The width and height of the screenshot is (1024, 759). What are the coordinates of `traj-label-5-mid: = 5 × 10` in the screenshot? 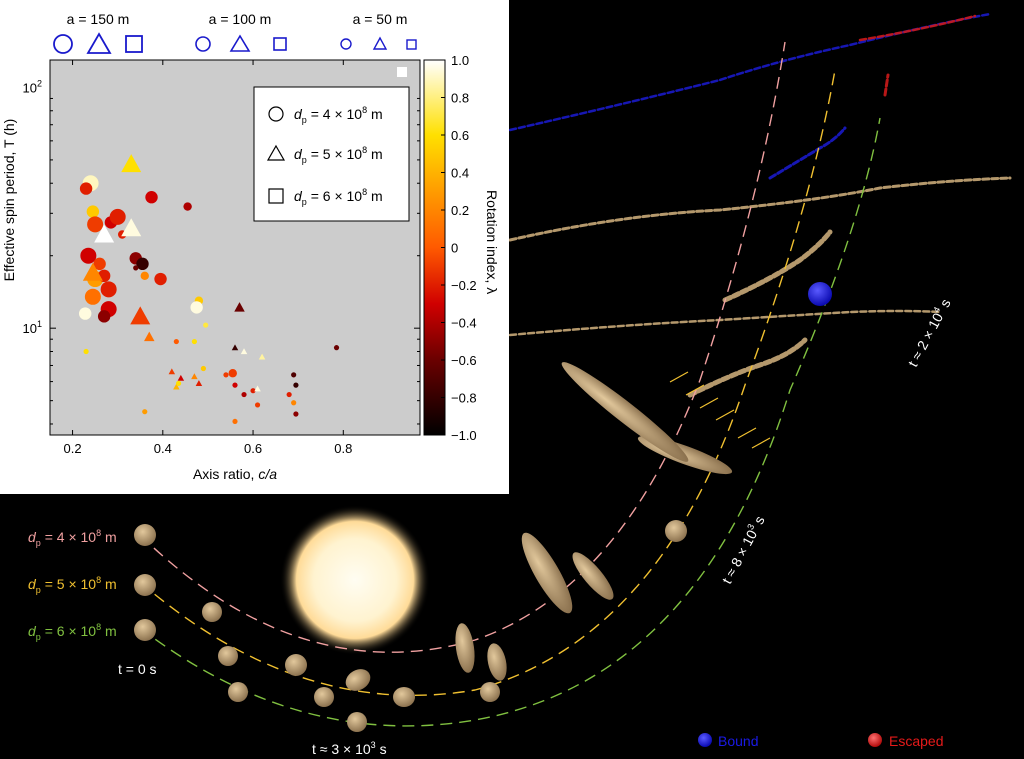 It's located at (68, 584).